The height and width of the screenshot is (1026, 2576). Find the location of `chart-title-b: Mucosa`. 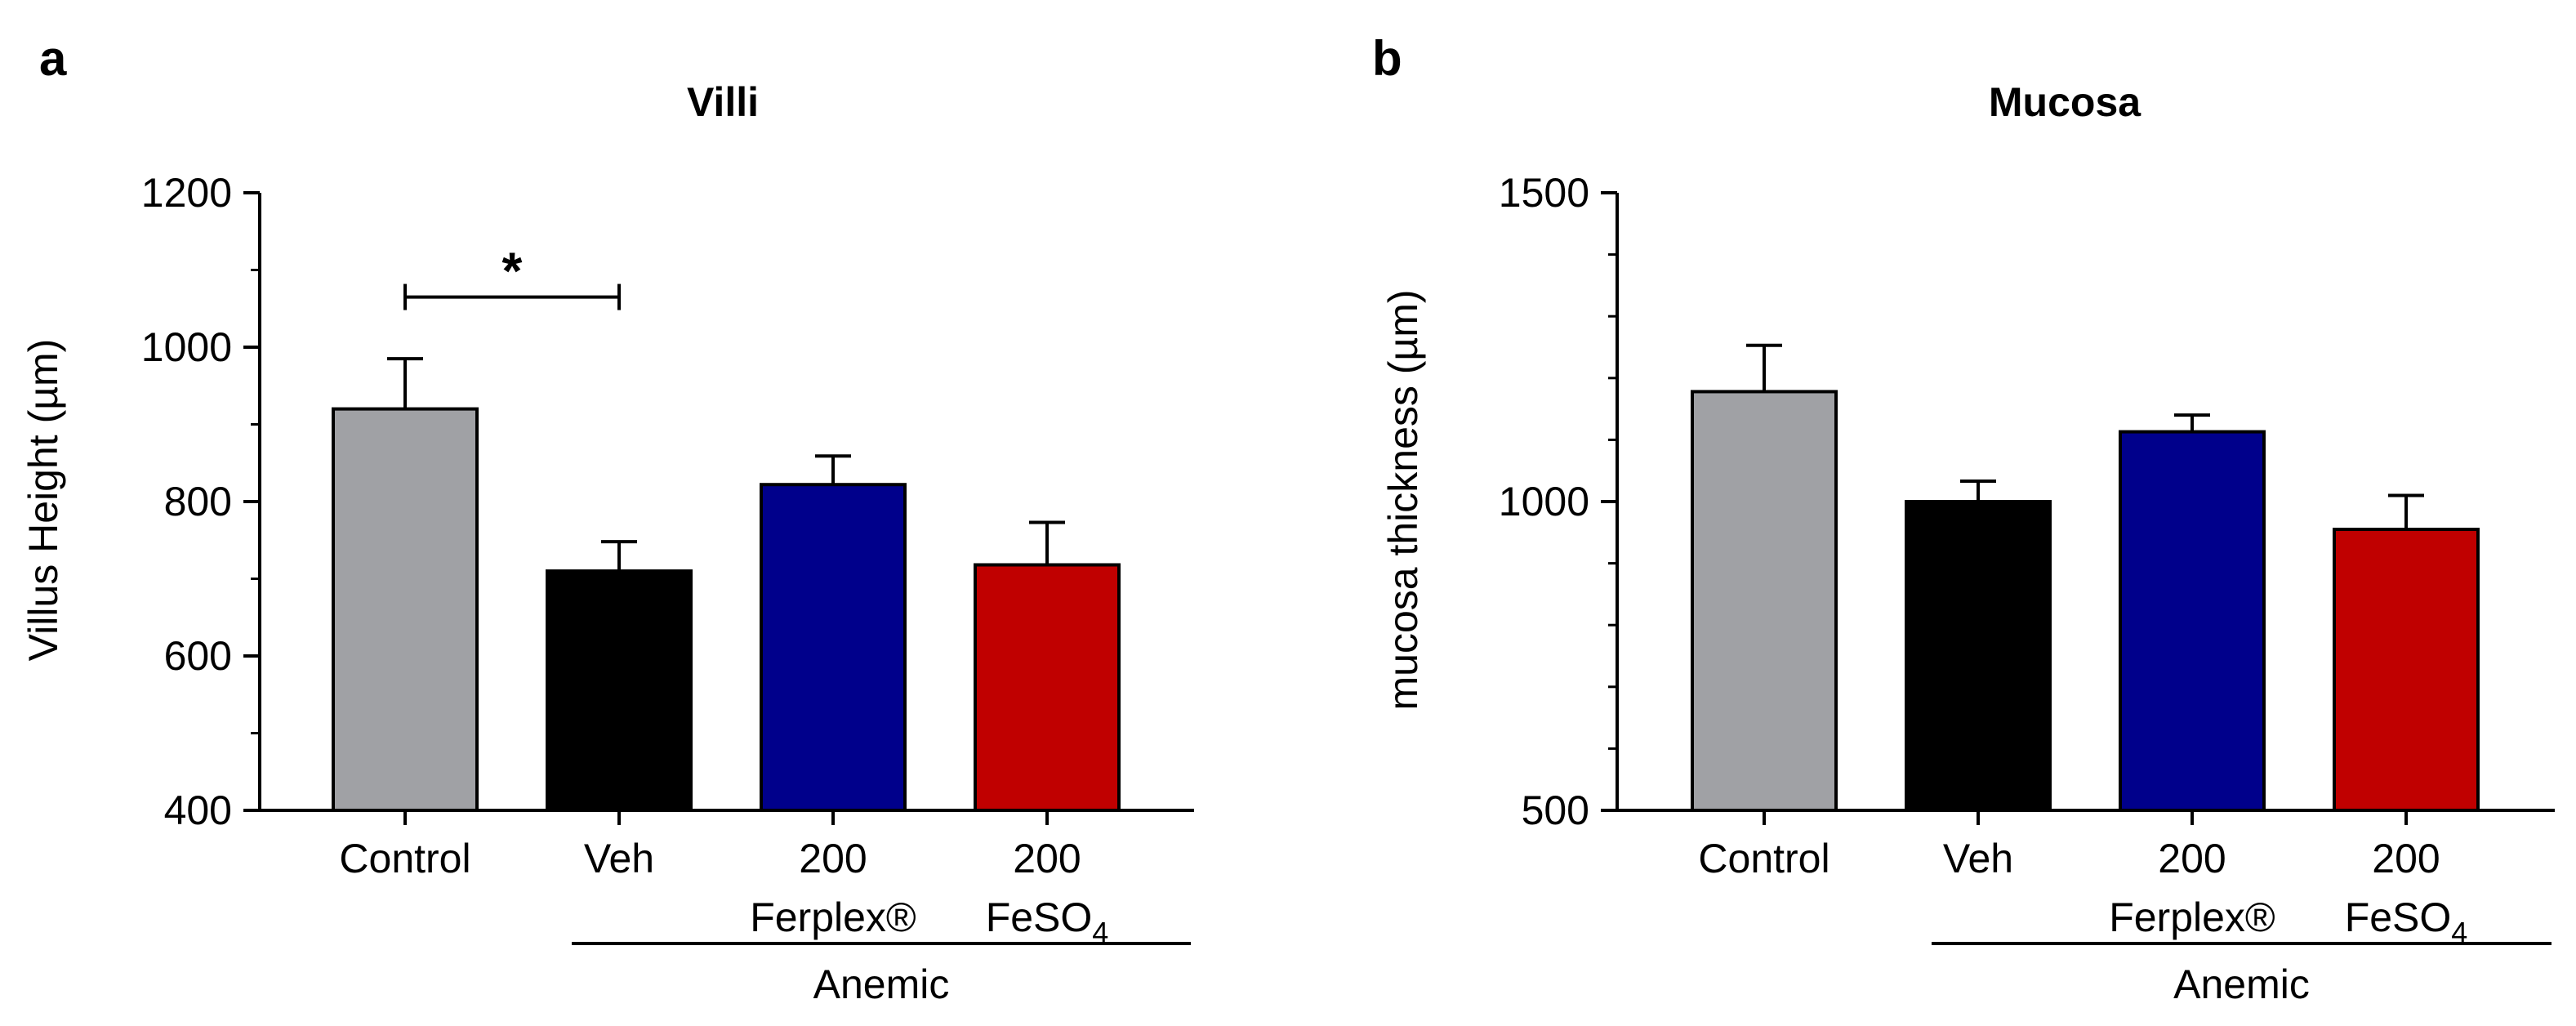

chart-title-b: Mucosa is located at coordinates (2065, 102).